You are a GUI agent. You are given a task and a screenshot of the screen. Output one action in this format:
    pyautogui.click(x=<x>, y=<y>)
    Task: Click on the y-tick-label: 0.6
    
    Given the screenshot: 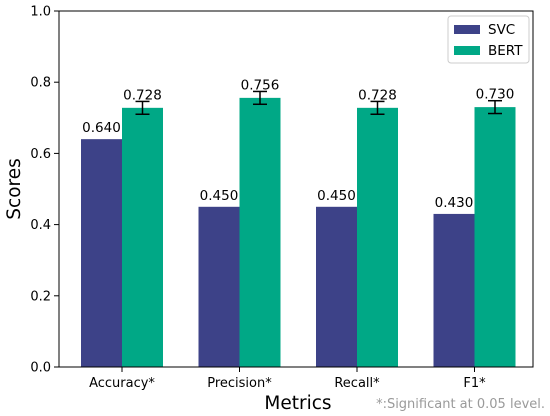 What is the action you would take?
    pyautogui.click(x=40, y=154)
    